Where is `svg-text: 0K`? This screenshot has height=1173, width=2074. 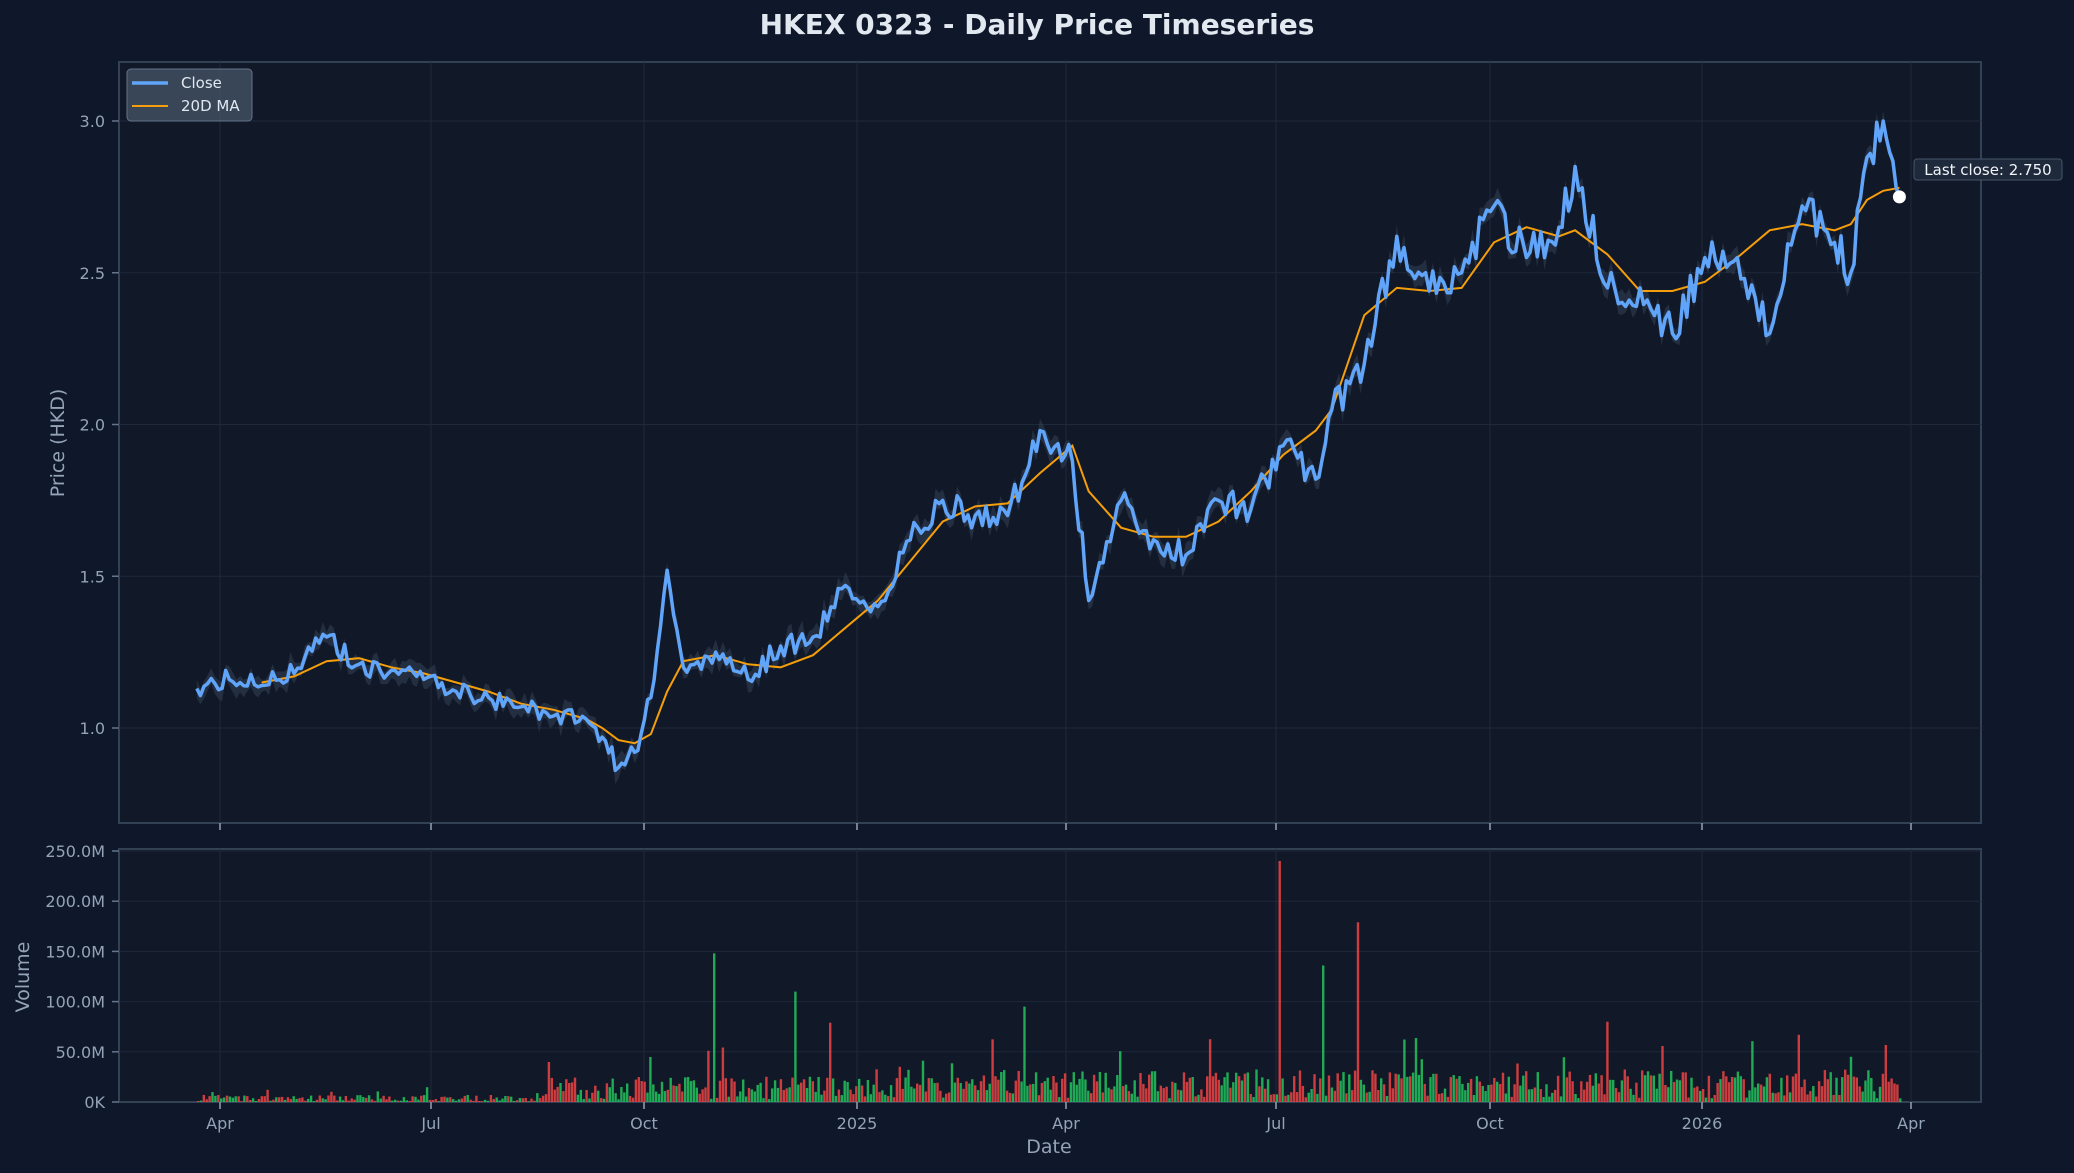 svg-text: 0K is located at coordinates (94, 1102).